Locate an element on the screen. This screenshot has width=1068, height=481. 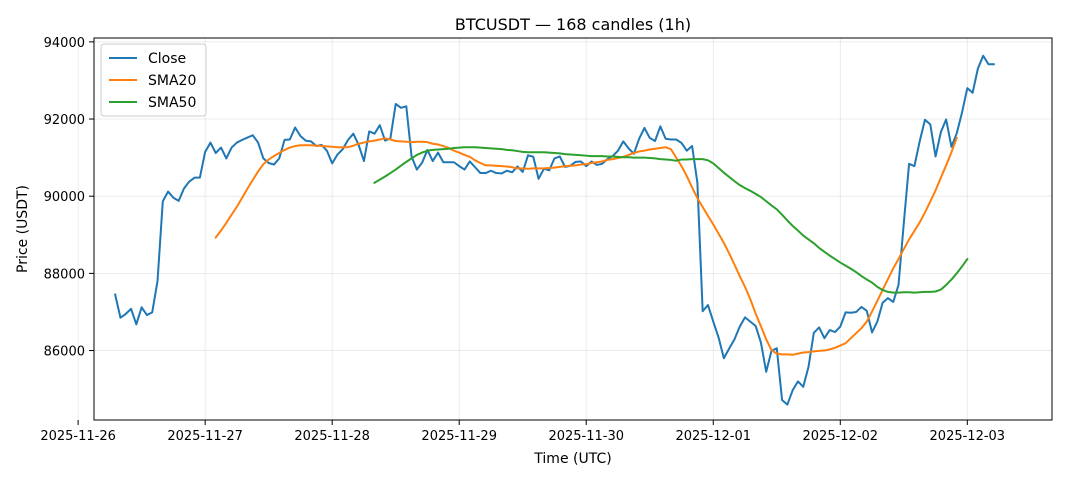
x-tick-label: 2025-12-02 is located at coordinates (841, 436).